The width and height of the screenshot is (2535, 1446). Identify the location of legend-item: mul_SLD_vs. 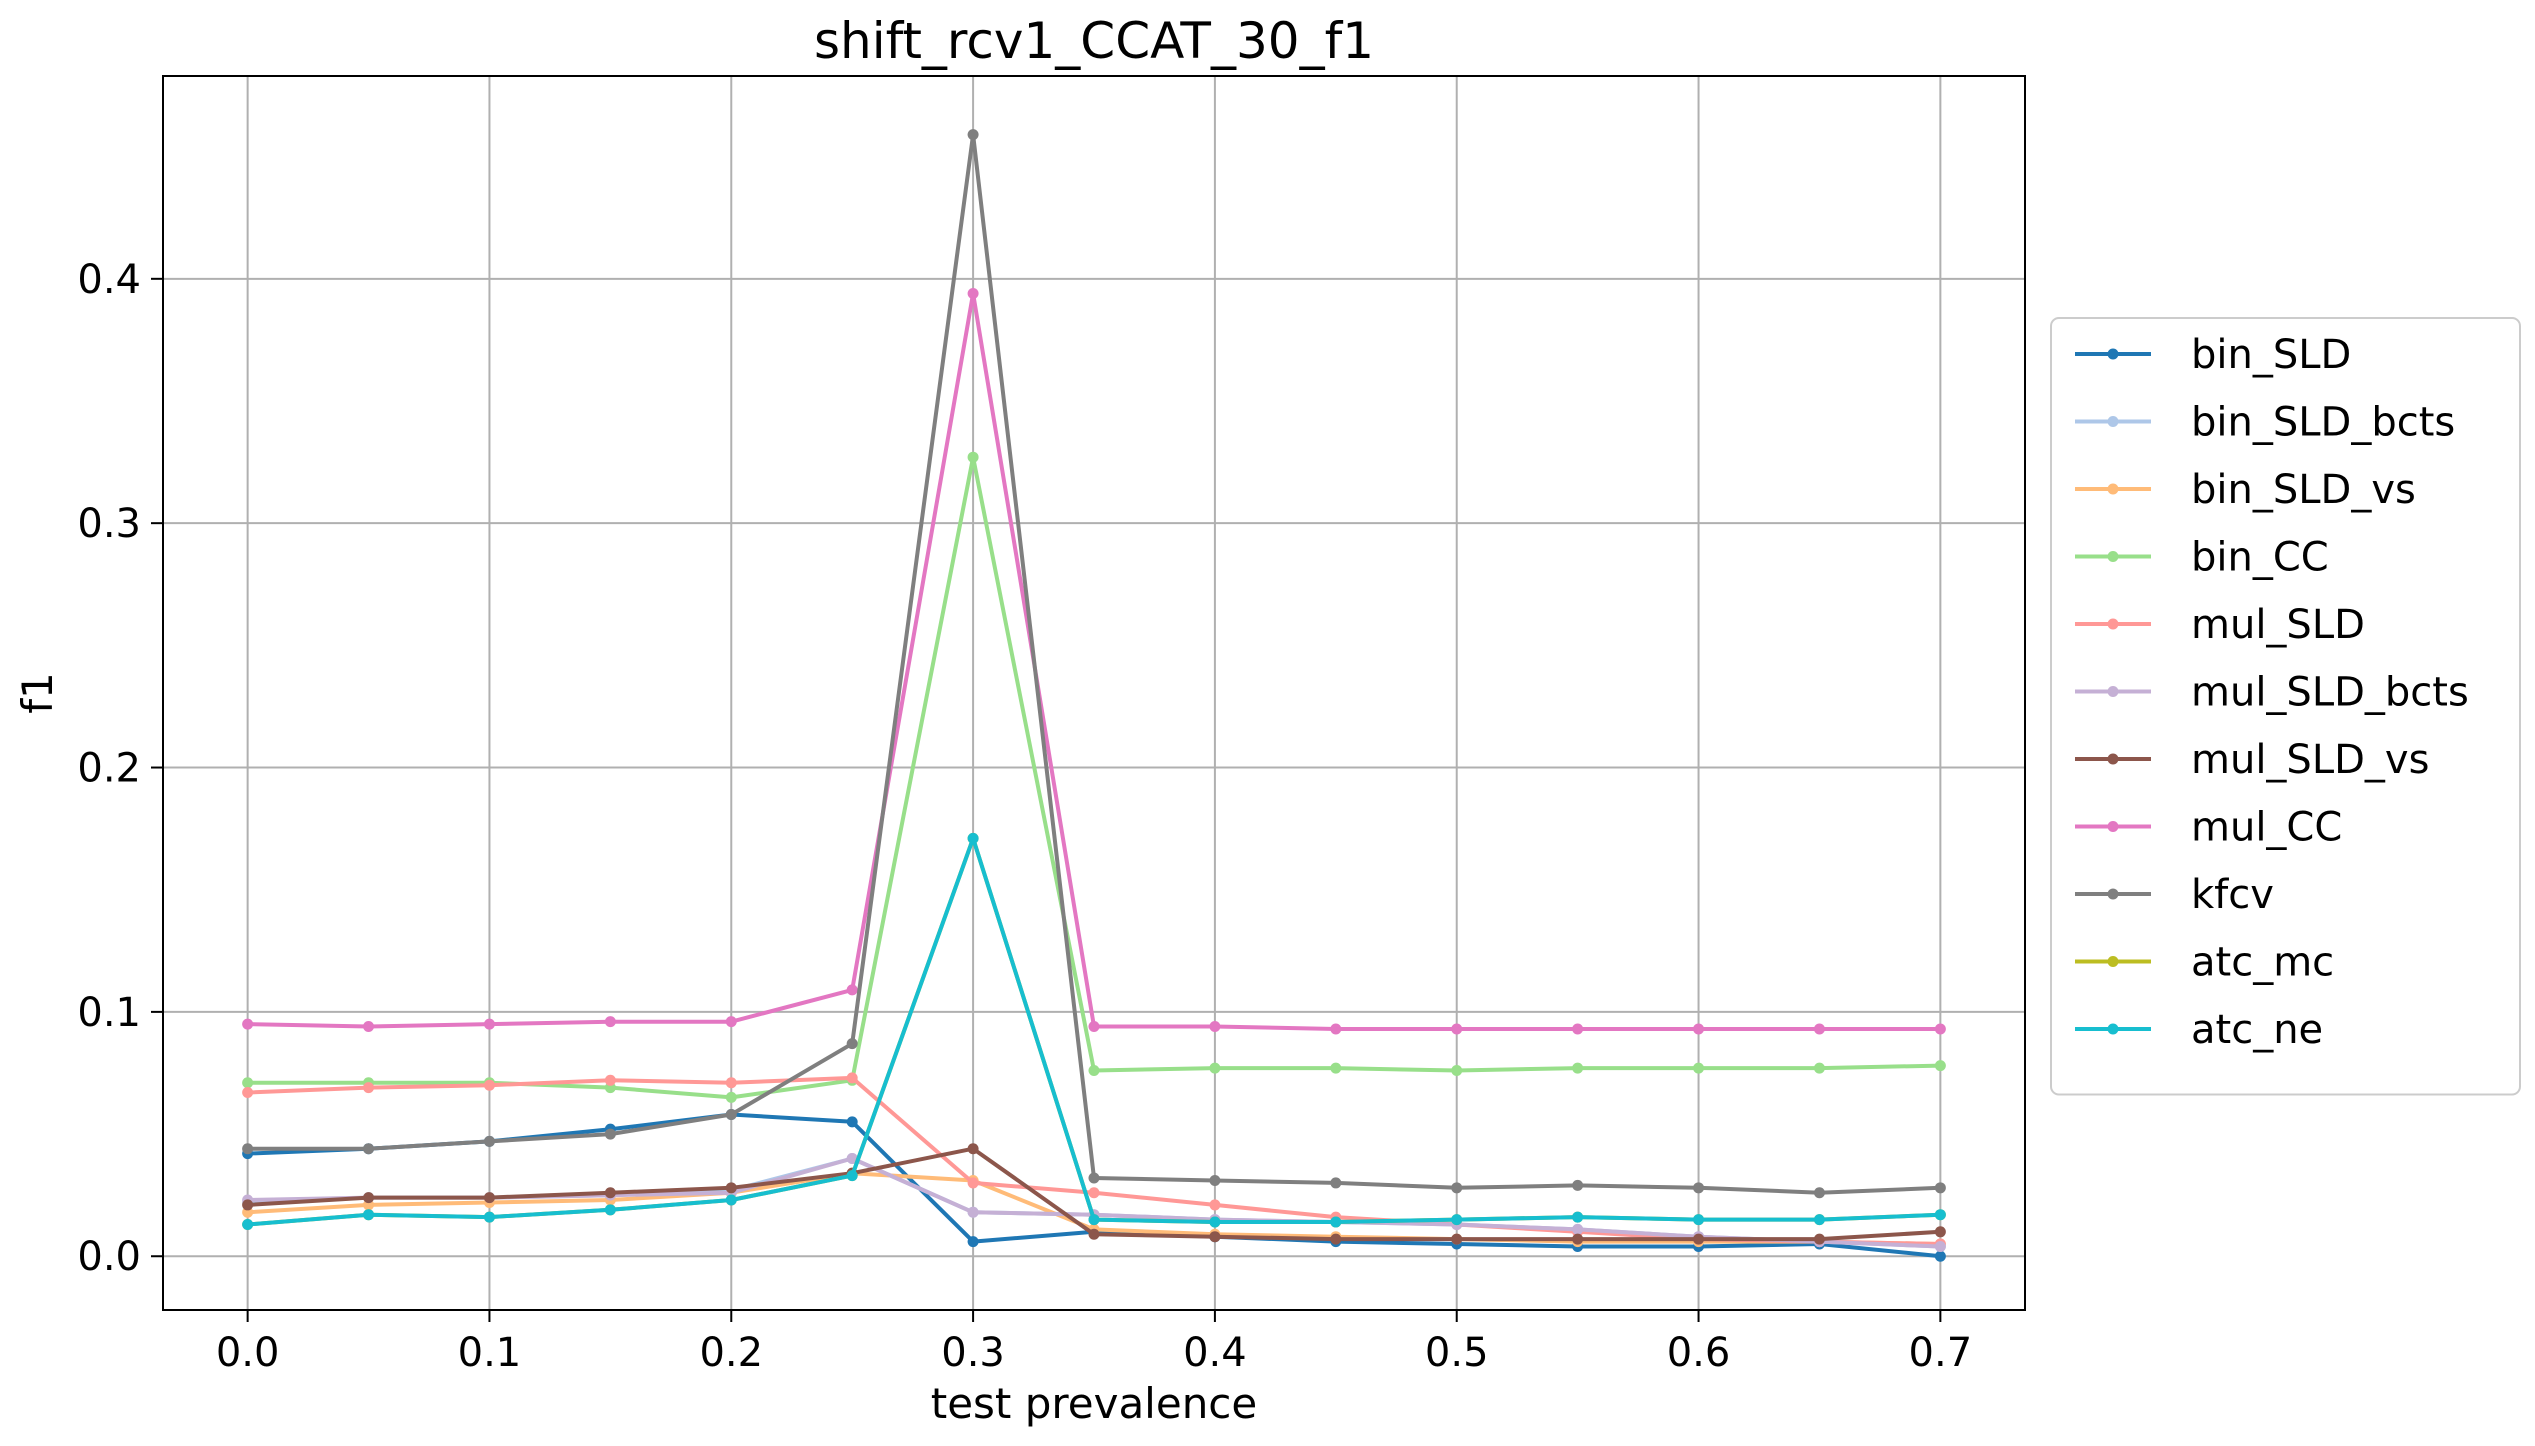
(2252, 760).